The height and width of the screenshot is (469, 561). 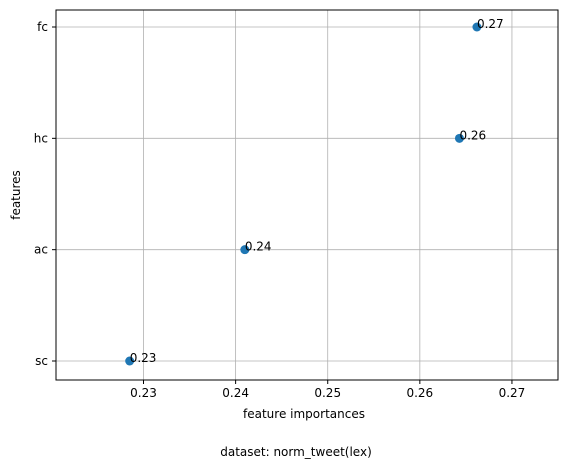 What do you see at coordinates (296, 452) in the screenshot?
I see `dataset-caption: dataset: norm_tweet(lex)` at bounding box center [296, 452].